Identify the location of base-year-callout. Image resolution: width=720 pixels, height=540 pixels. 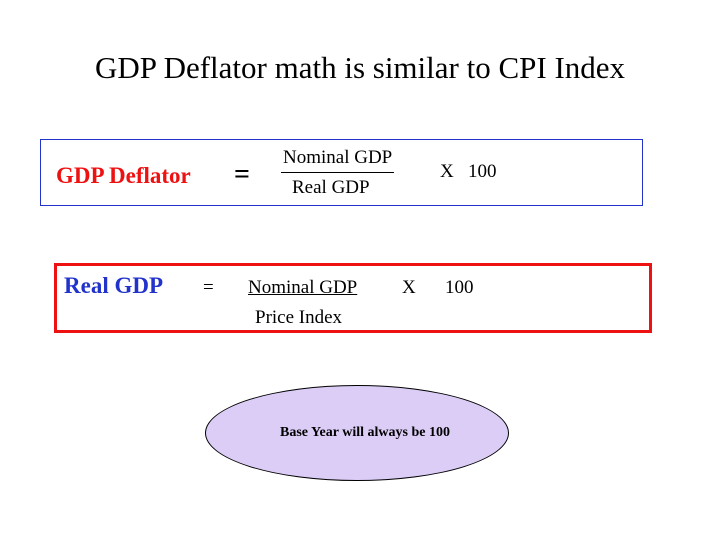
(357, 433).